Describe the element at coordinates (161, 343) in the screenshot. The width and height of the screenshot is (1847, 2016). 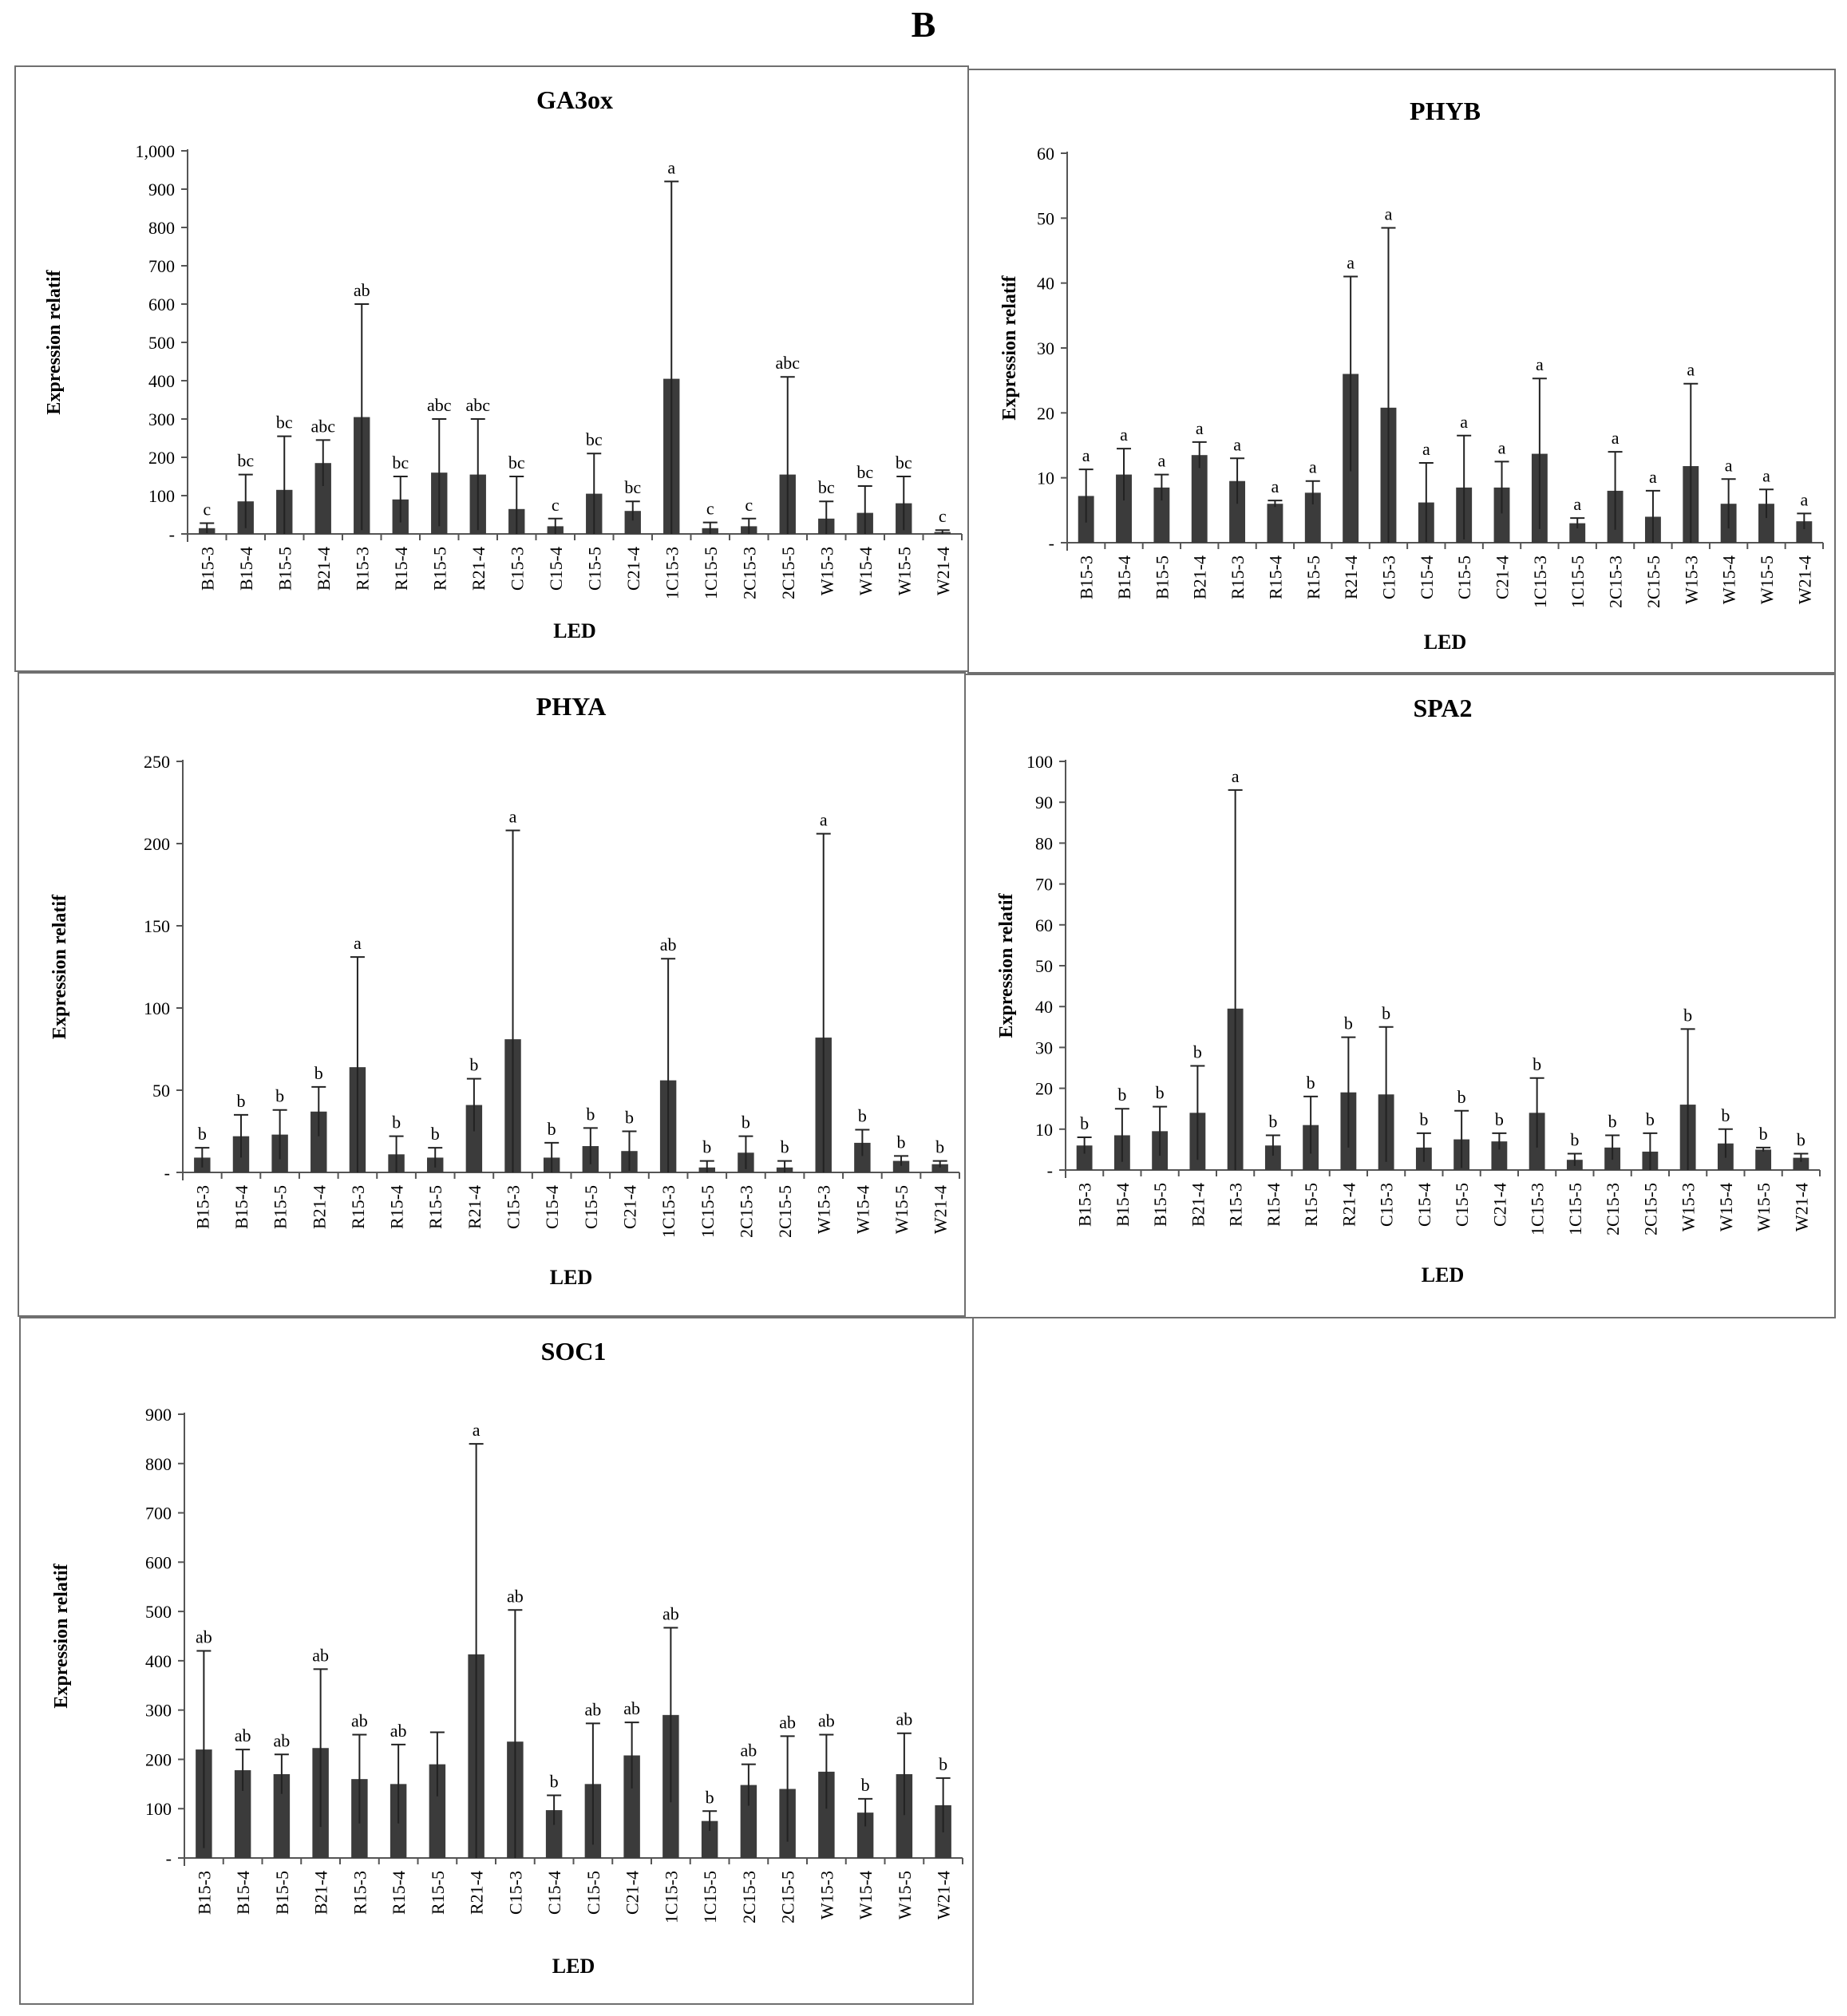
I see `y-tick-label: 500` at that location.